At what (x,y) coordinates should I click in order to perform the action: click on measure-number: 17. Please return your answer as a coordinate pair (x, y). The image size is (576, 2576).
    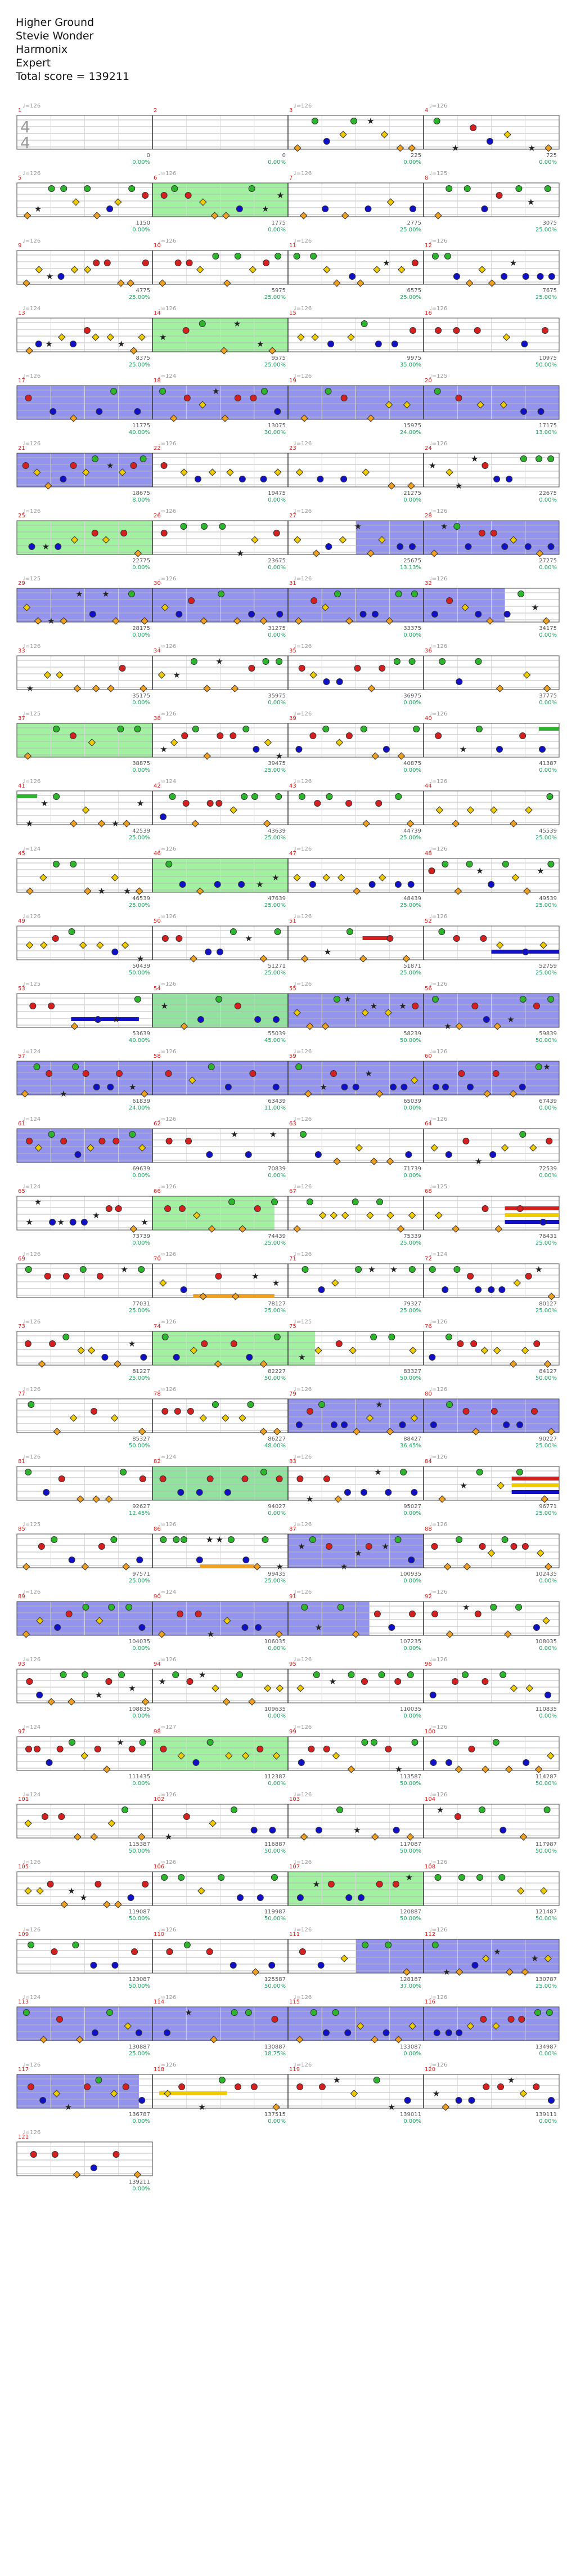
    Looking at the image, I should click on (21, 381).